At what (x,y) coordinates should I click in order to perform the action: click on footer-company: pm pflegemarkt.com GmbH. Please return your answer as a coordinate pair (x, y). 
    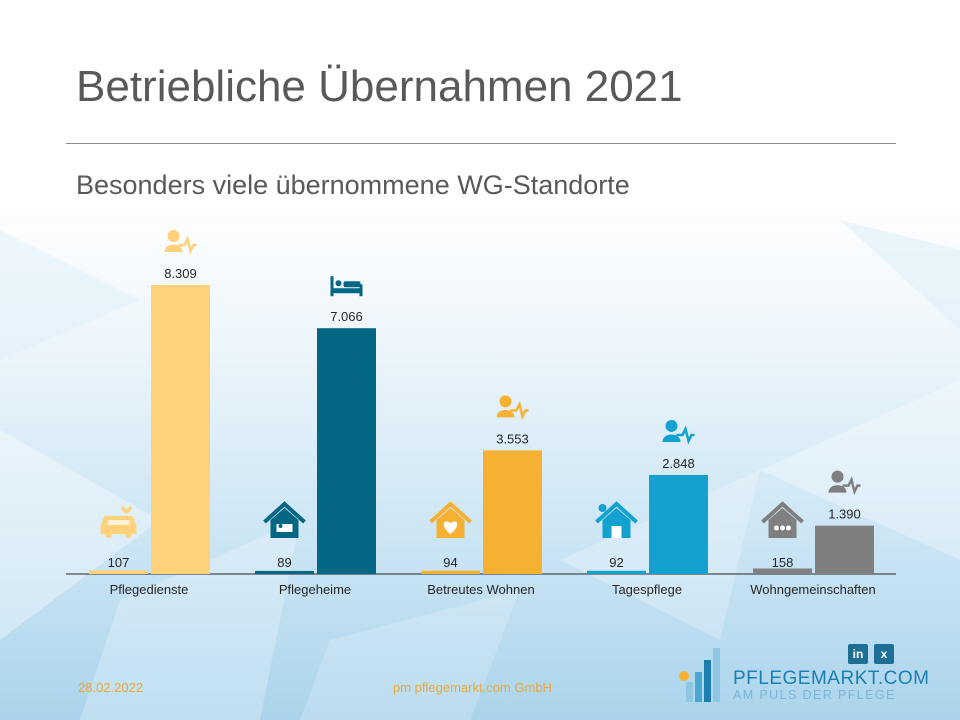
    Looking at the image, I should click on (472, 687).